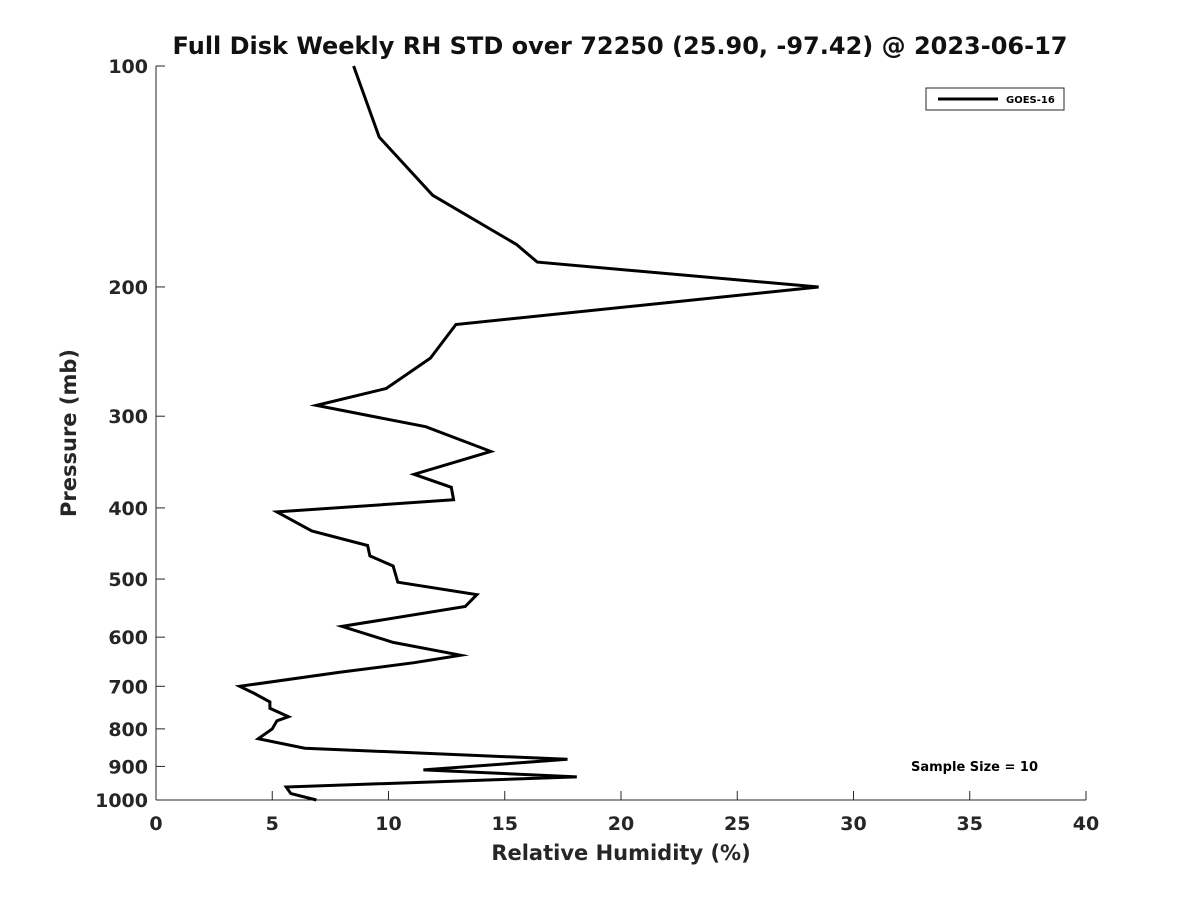 Image resolution: width=1200 pixels, height=900 pixels. I want to click on sample-size-annotation: Sample Size = 10, so click(974, 767).